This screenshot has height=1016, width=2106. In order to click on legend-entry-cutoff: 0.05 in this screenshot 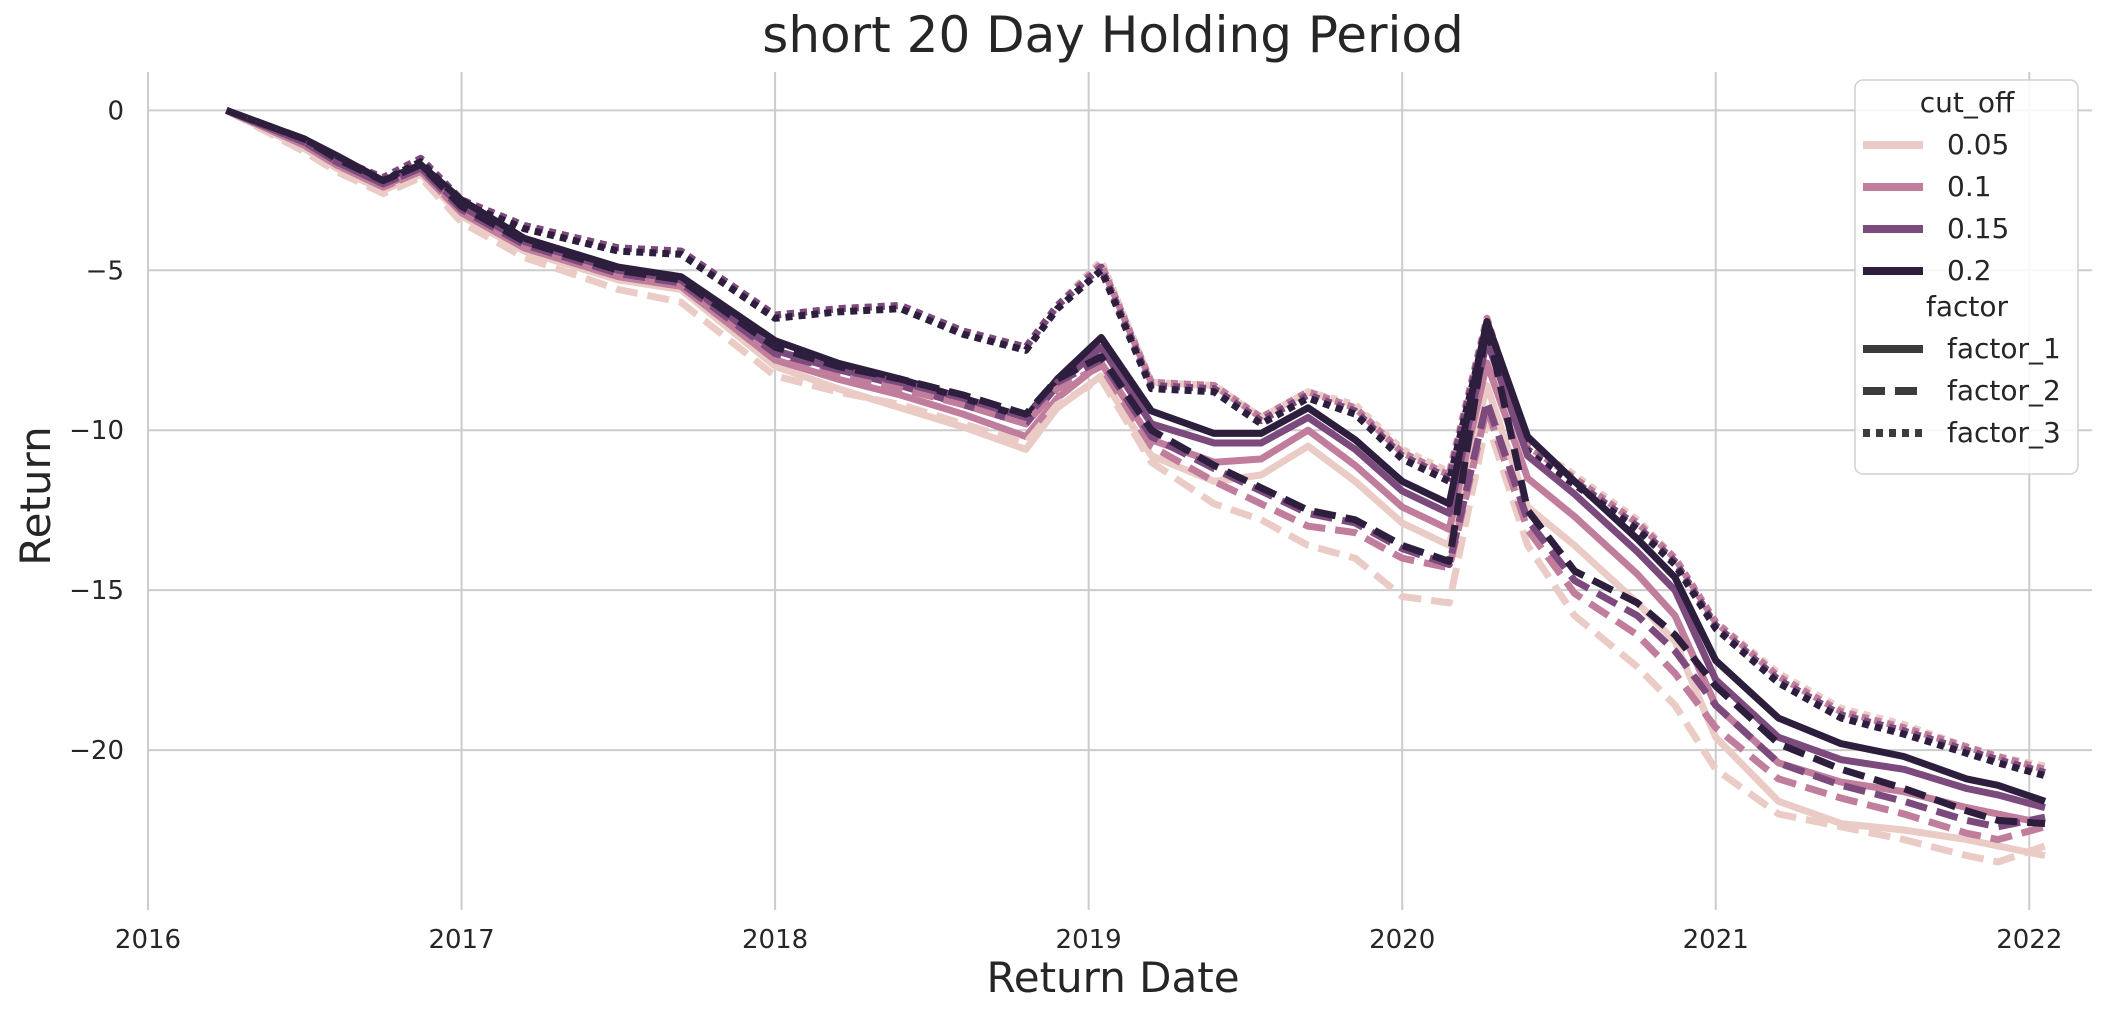, I will do `click(1978, 144)`.